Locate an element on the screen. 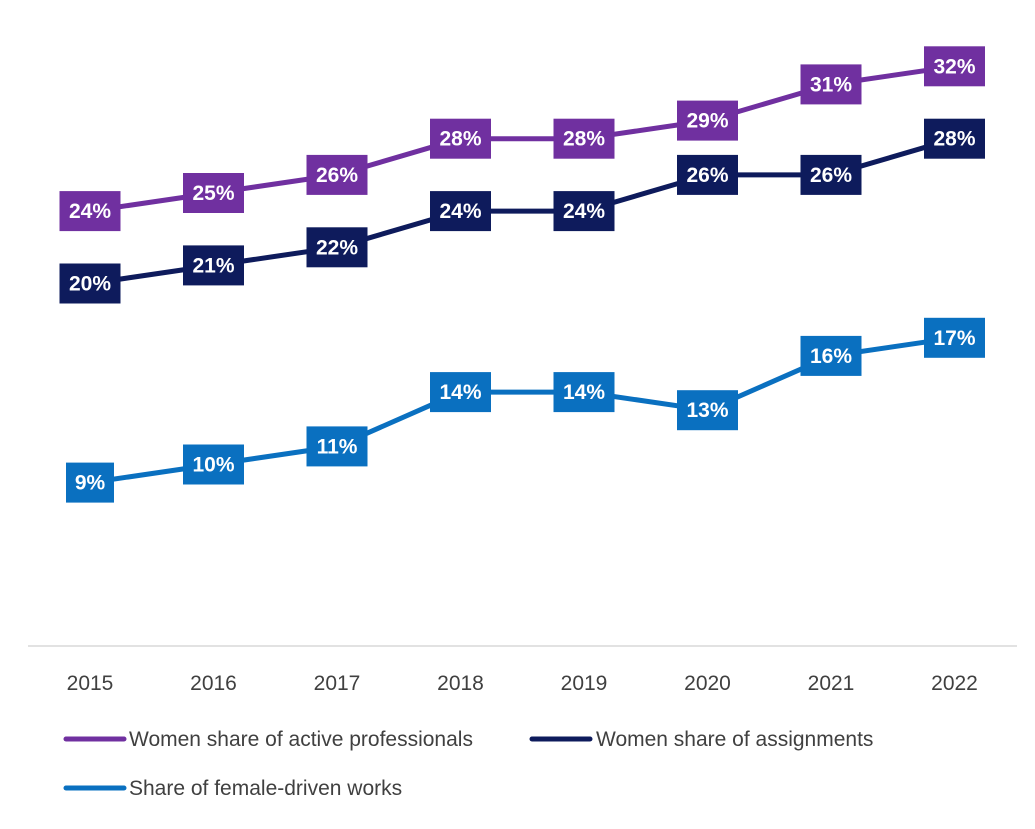 Image resolution: width=1035 pixels, height=829 pixels. data-point: 13% is located at coordinates (707, 410).